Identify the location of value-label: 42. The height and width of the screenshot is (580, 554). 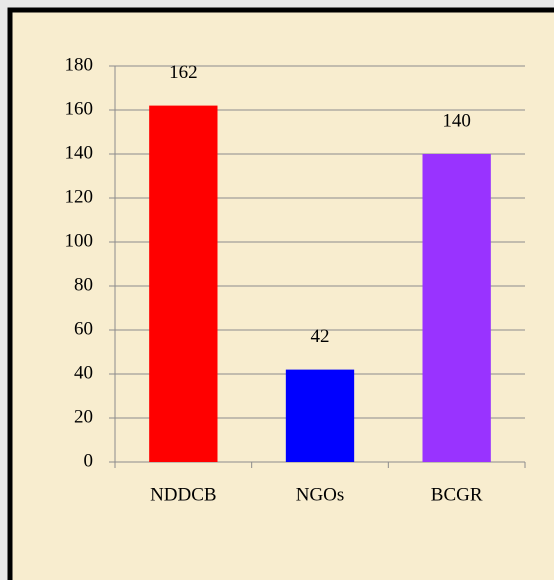
(320, 336).